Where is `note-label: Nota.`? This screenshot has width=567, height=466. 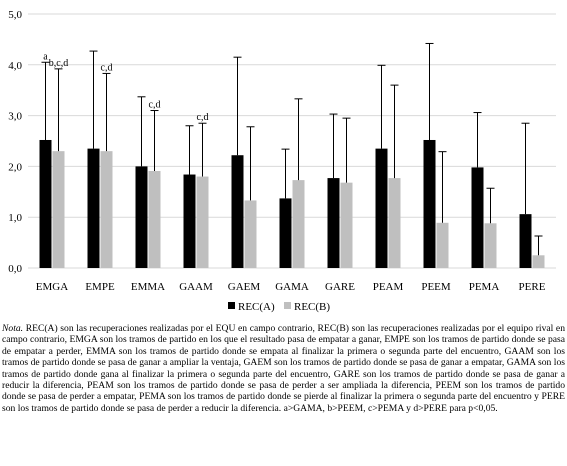
note-label: Nota. is located at coordinates (13, 328).